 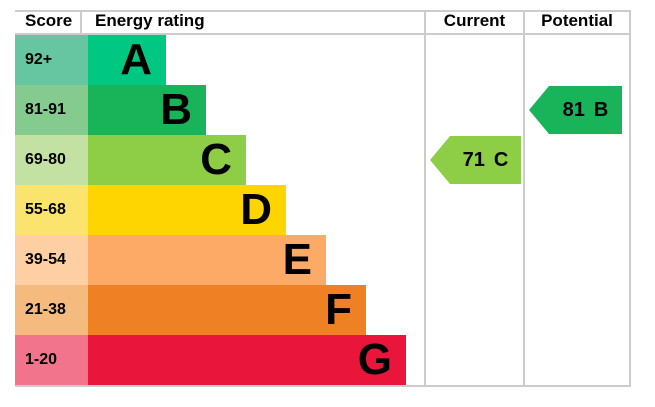 What do you see at coordinates (322, 386) in the screenshot?
I see `table-border-bottom` at bounding box center [322, 386].